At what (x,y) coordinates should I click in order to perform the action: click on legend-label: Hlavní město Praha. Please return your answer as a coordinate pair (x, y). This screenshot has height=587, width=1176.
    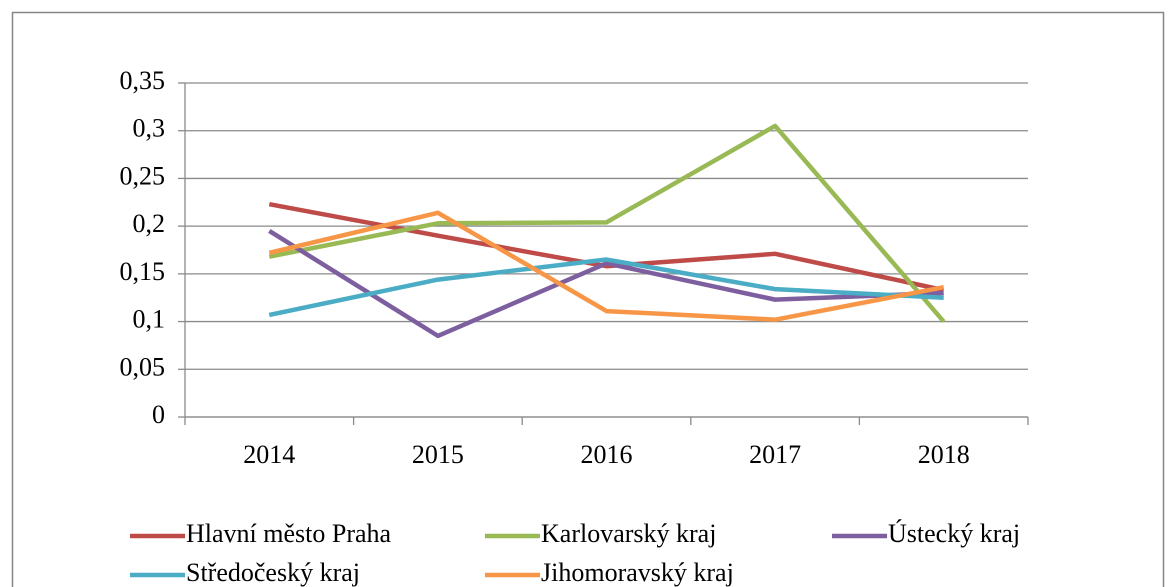
    Looking at the image, I should click on (289, 533).